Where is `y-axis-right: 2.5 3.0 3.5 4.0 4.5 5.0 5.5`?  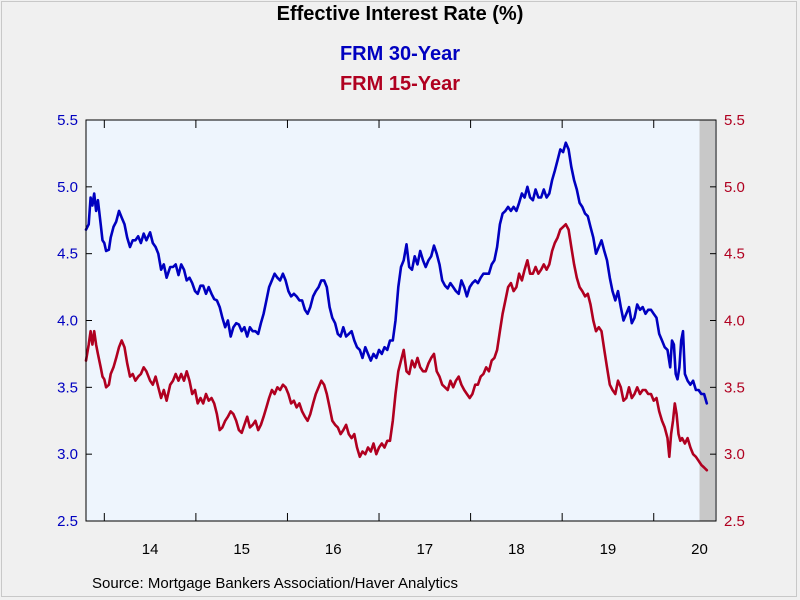 y-axis-right: 2.5 3.0 3.5 4.0 4.5 5.0 5.5 is located at coordinates (727, 321).